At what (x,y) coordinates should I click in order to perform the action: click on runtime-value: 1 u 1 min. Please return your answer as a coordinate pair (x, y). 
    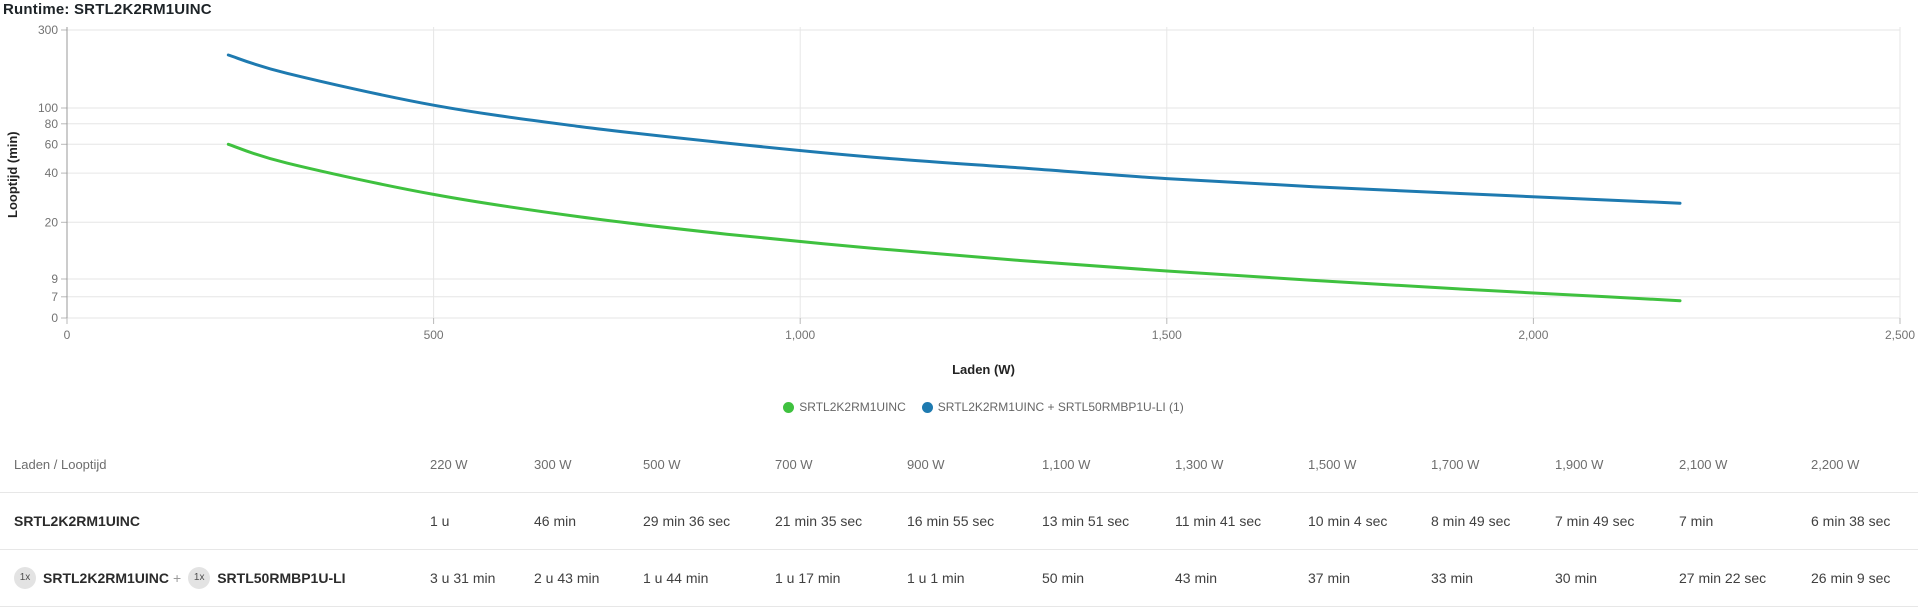
    Looking at the image, I should click on (974, 578).